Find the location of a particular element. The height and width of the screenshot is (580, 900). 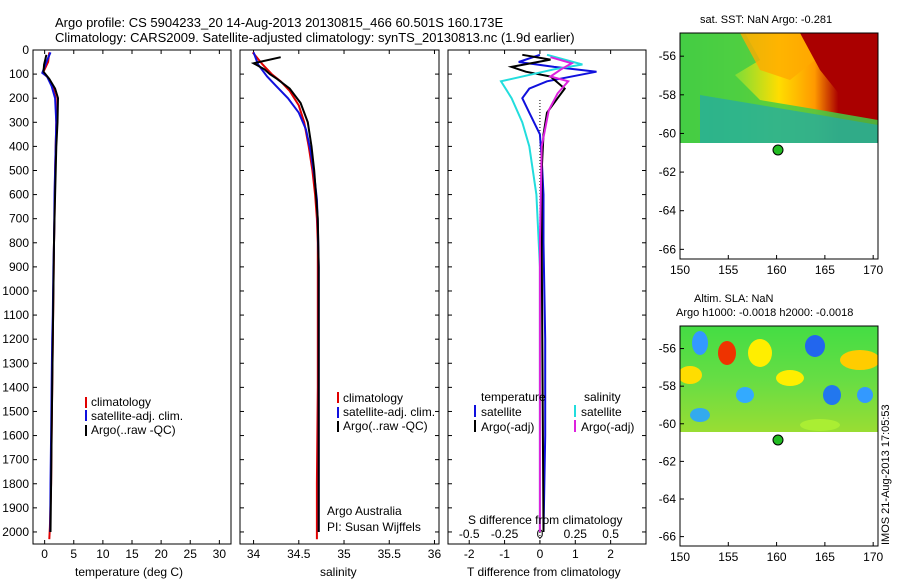

depth-tick-label: 1800 is located at coordinates (15, 484).